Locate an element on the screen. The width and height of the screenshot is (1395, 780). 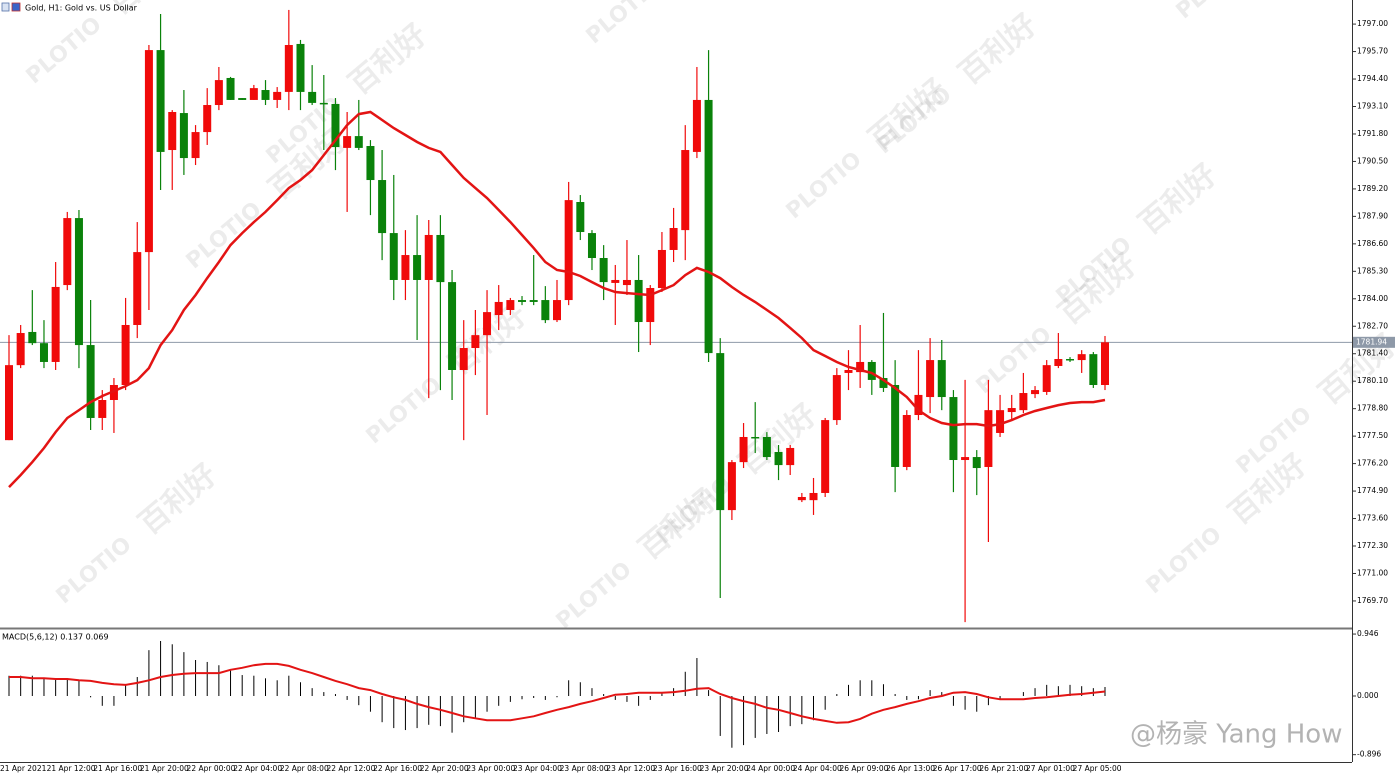
author-watermark: @杨豪 Yang How is located at coordinates (1236, 735).